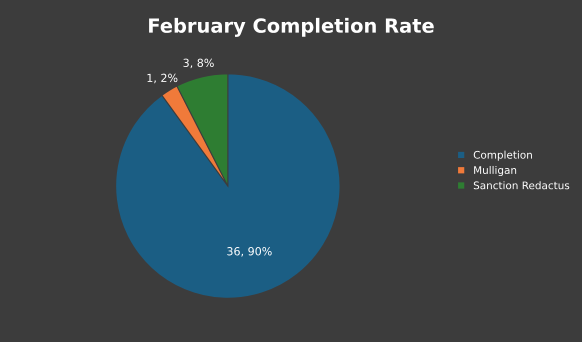 This screenshot has height=342, width=582. Describe the element at coordinates (198, 63) in the screenshot. I see `data-label: 3, 8%` at that location.